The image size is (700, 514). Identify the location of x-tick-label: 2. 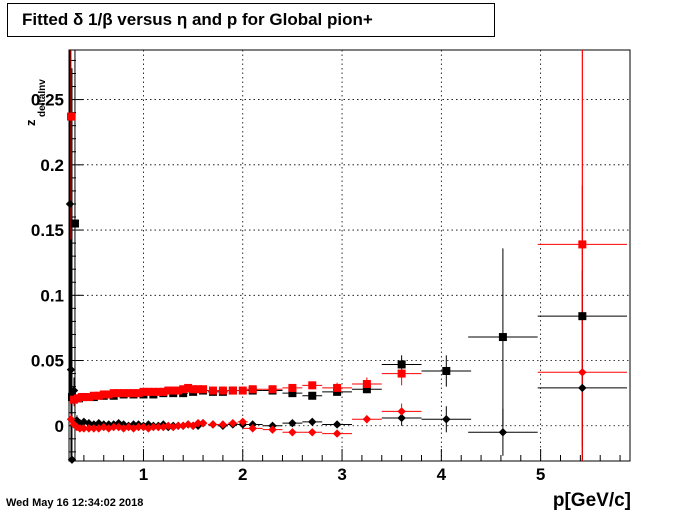
(242, 474).